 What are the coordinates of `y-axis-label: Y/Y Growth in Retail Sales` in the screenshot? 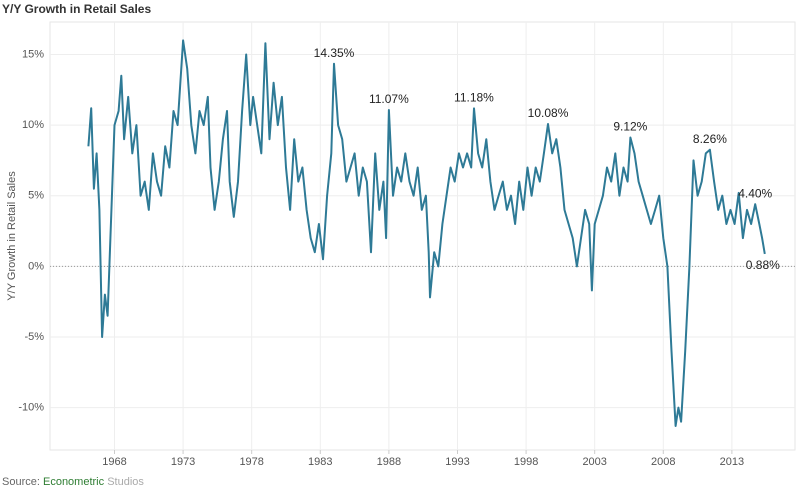 It's located at (12, 236).